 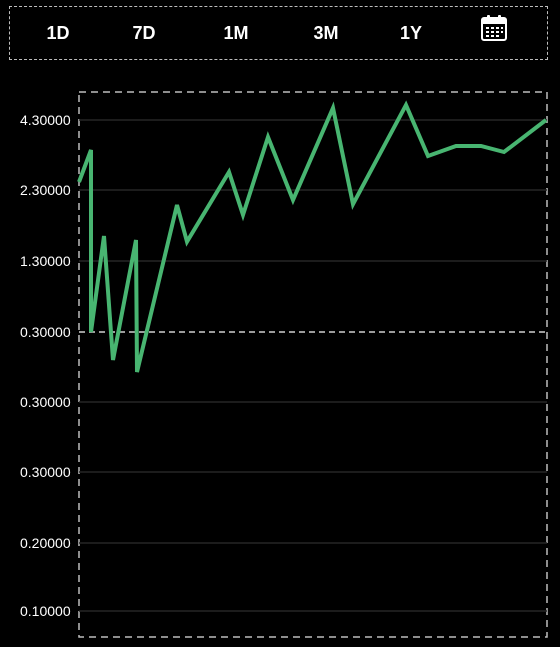 I want to click on time-range-bar, so click(x=278, y=33).